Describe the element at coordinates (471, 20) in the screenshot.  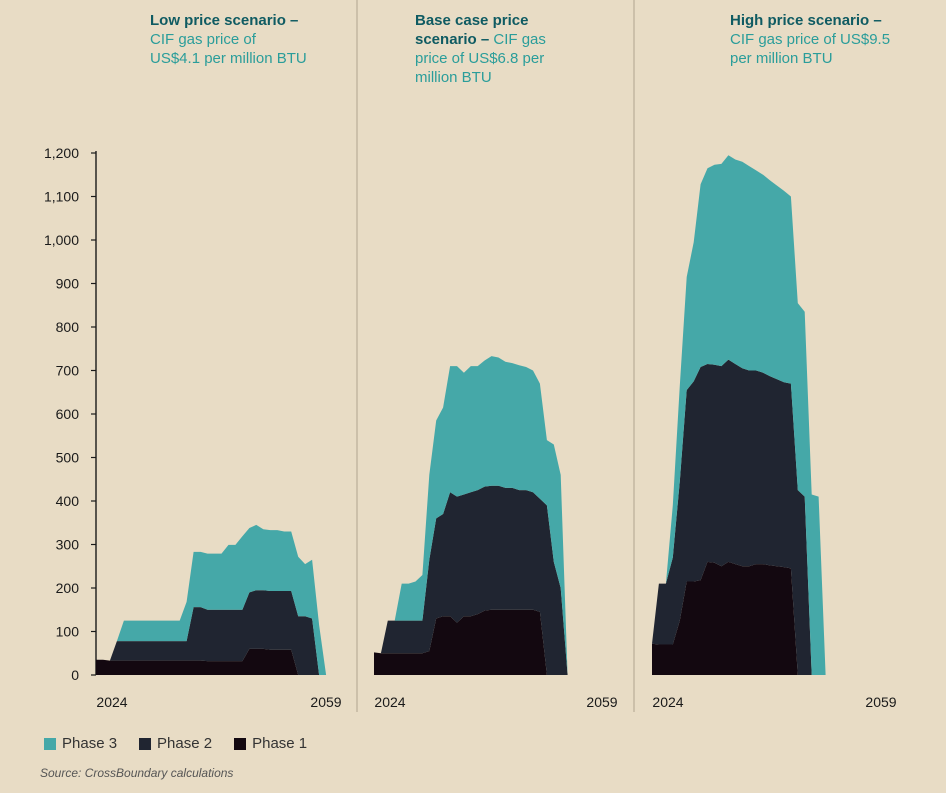
I see `panel-title-line: Base case price` at that location.